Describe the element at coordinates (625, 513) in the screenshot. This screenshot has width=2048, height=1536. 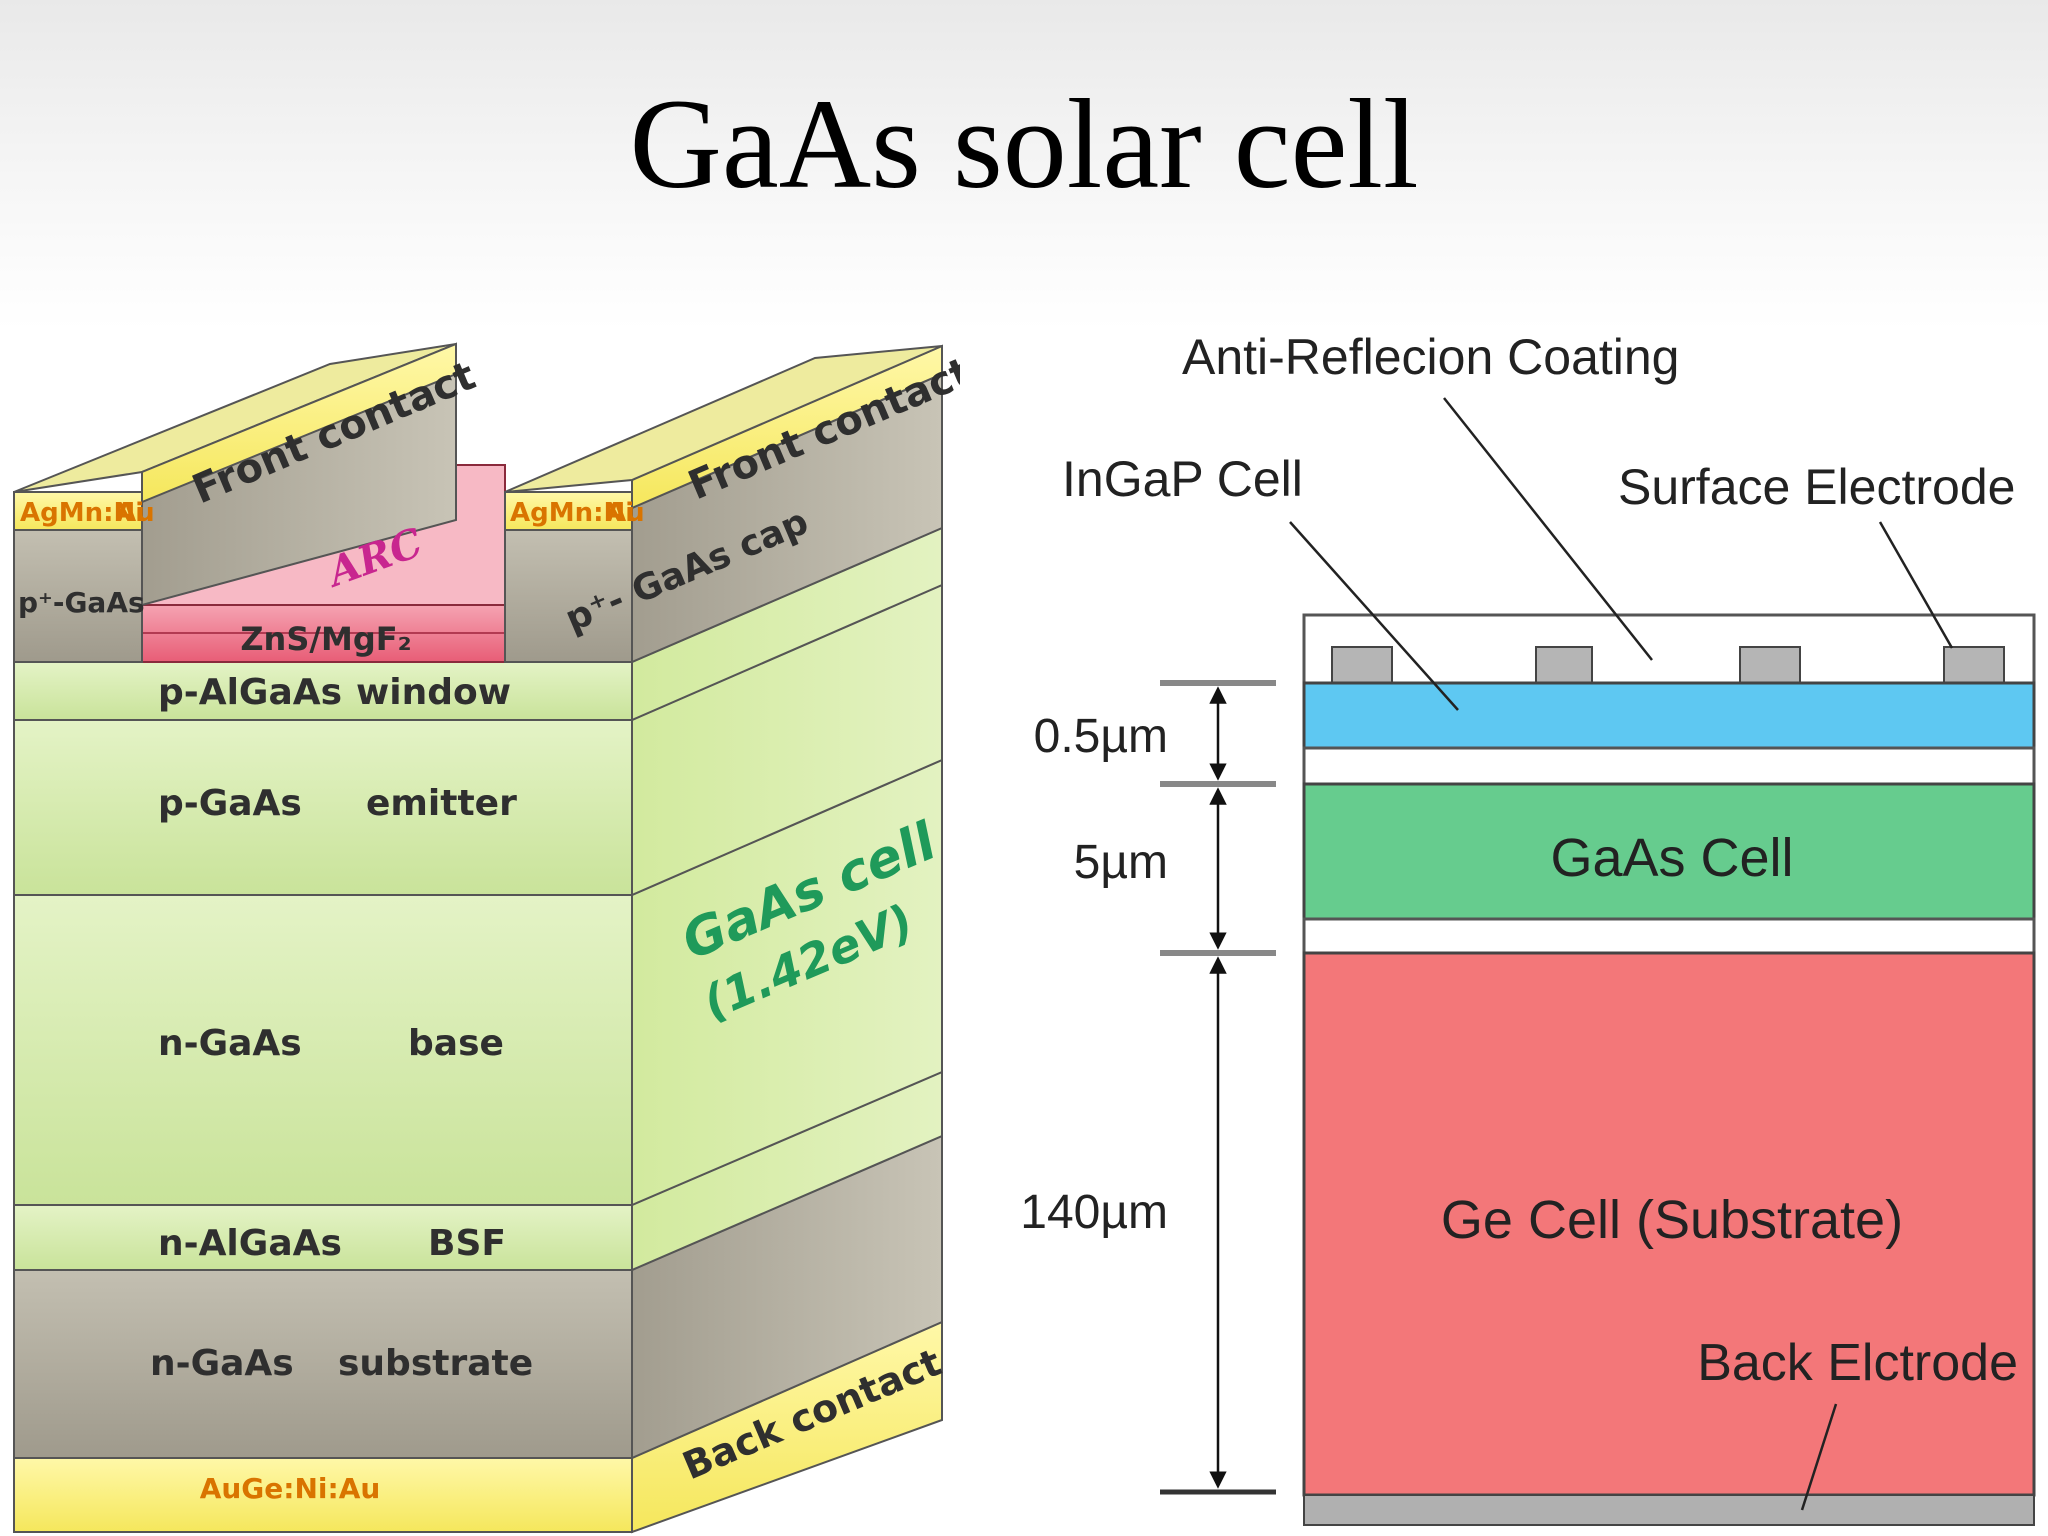
I see `contact-metal-right-b: Au` at that location.